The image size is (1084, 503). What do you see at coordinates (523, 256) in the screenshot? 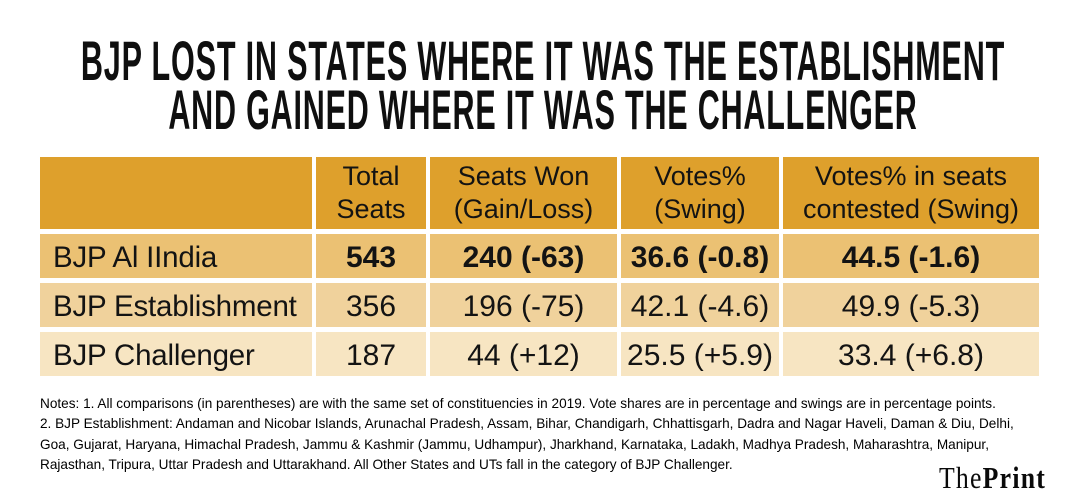
I see `seats-won-value: 240 (-63)` at bounding box center [523, 256].